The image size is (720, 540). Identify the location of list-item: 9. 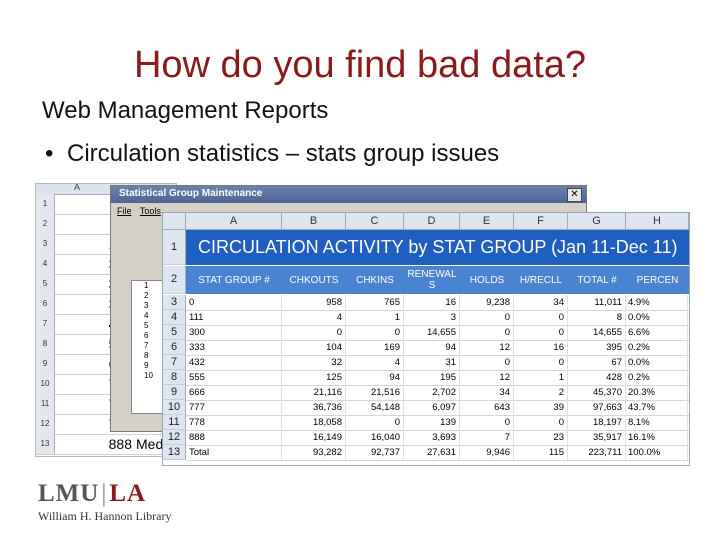
(146, 365).